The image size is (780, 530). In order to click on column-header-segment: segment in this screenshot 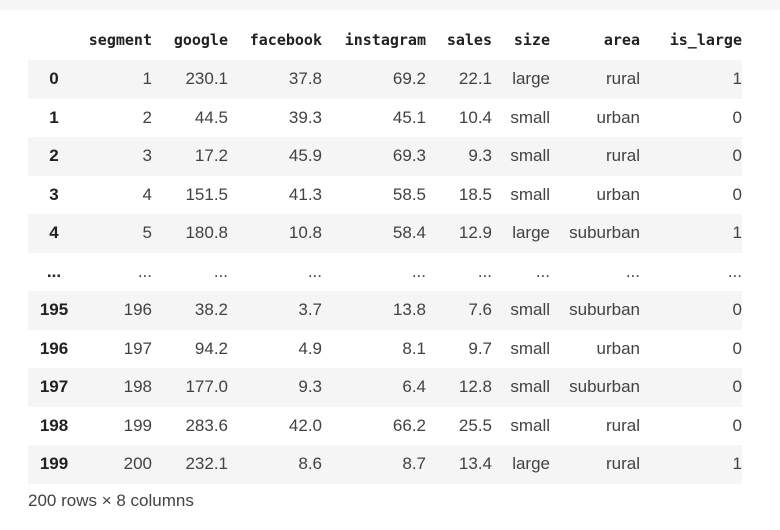, I will do `click(116, 40)`.